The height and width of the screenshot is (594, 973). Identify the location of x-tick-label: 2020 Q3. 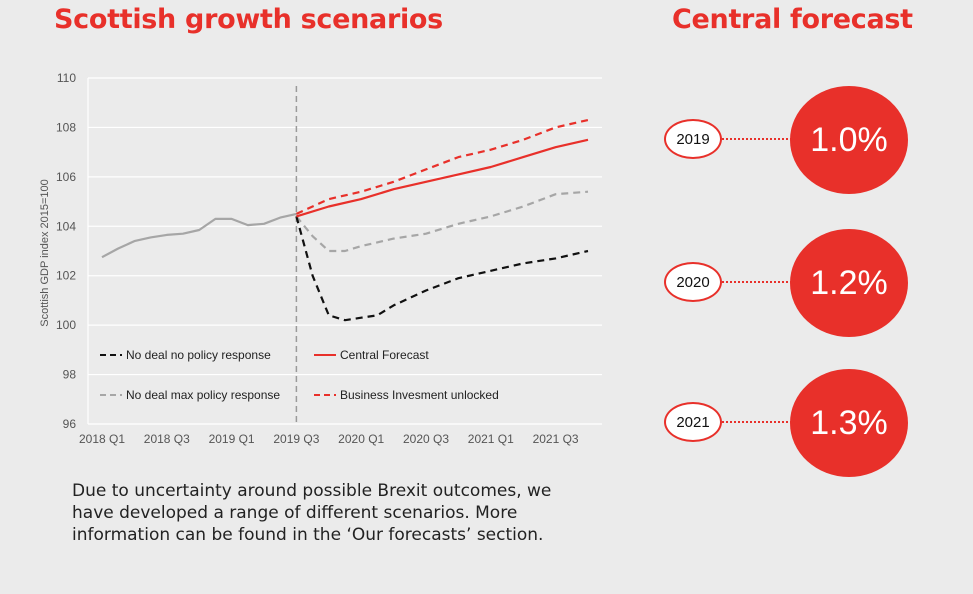
(426, 439).